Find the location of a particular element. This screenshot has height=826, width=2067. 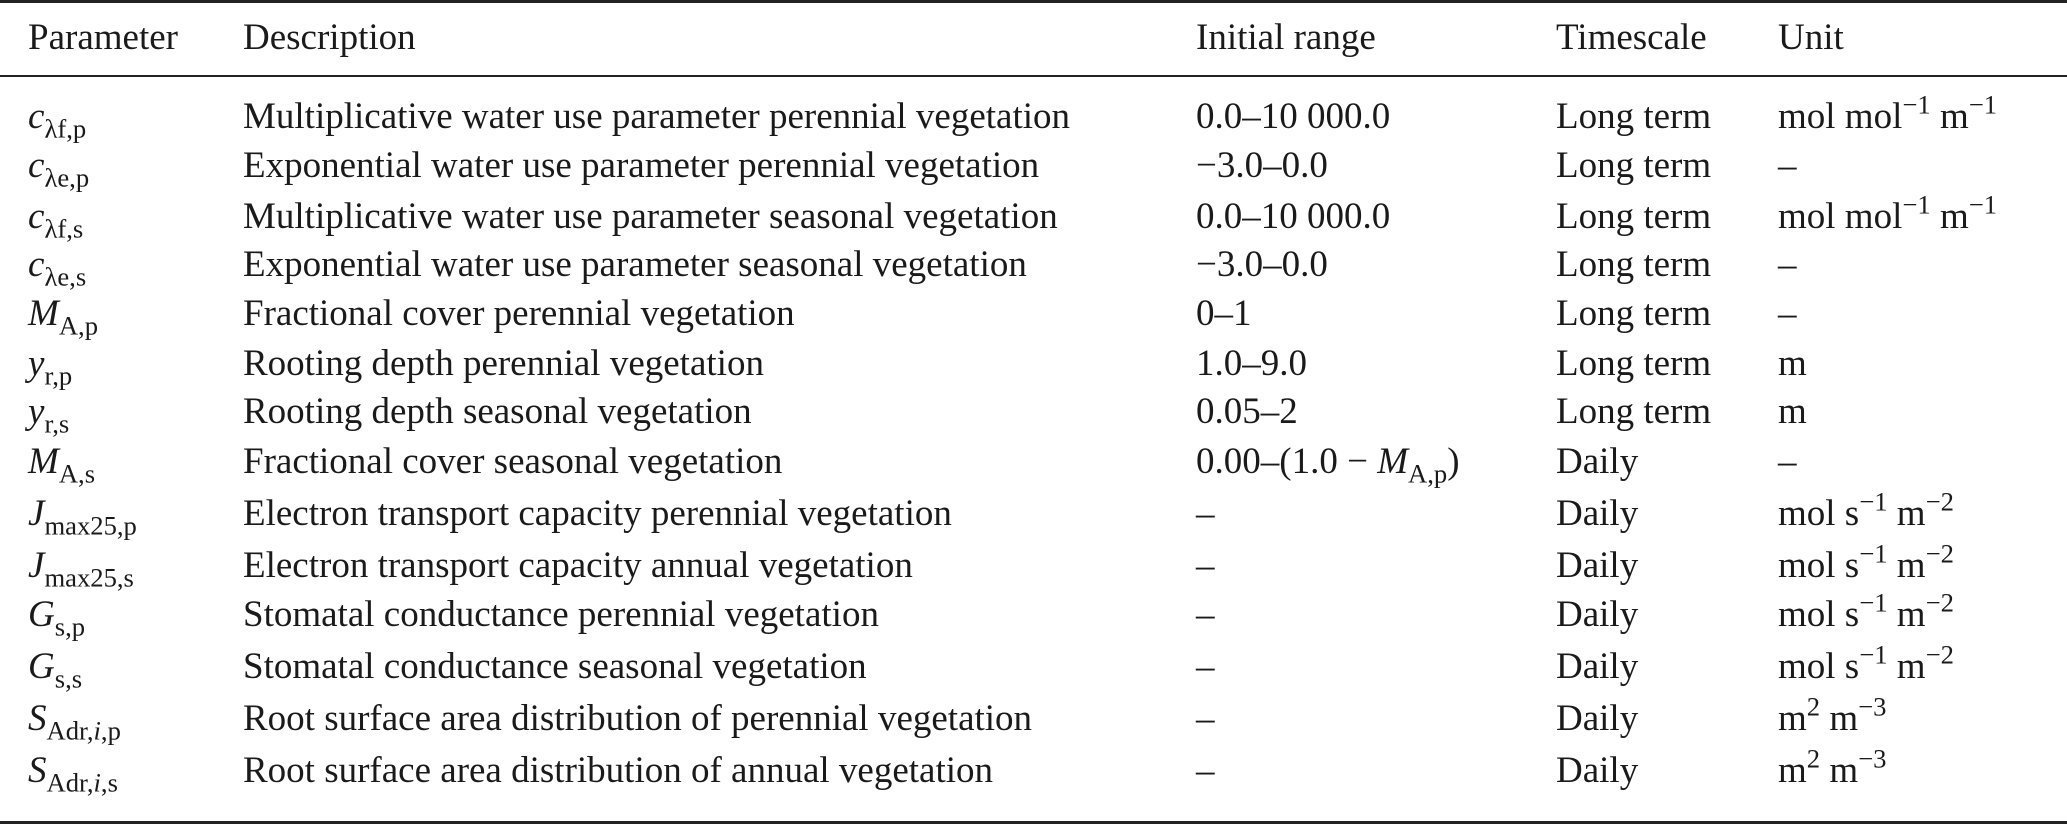

cell-description: Rooting depth perennial vegetation is located at coordinates (503, 363).